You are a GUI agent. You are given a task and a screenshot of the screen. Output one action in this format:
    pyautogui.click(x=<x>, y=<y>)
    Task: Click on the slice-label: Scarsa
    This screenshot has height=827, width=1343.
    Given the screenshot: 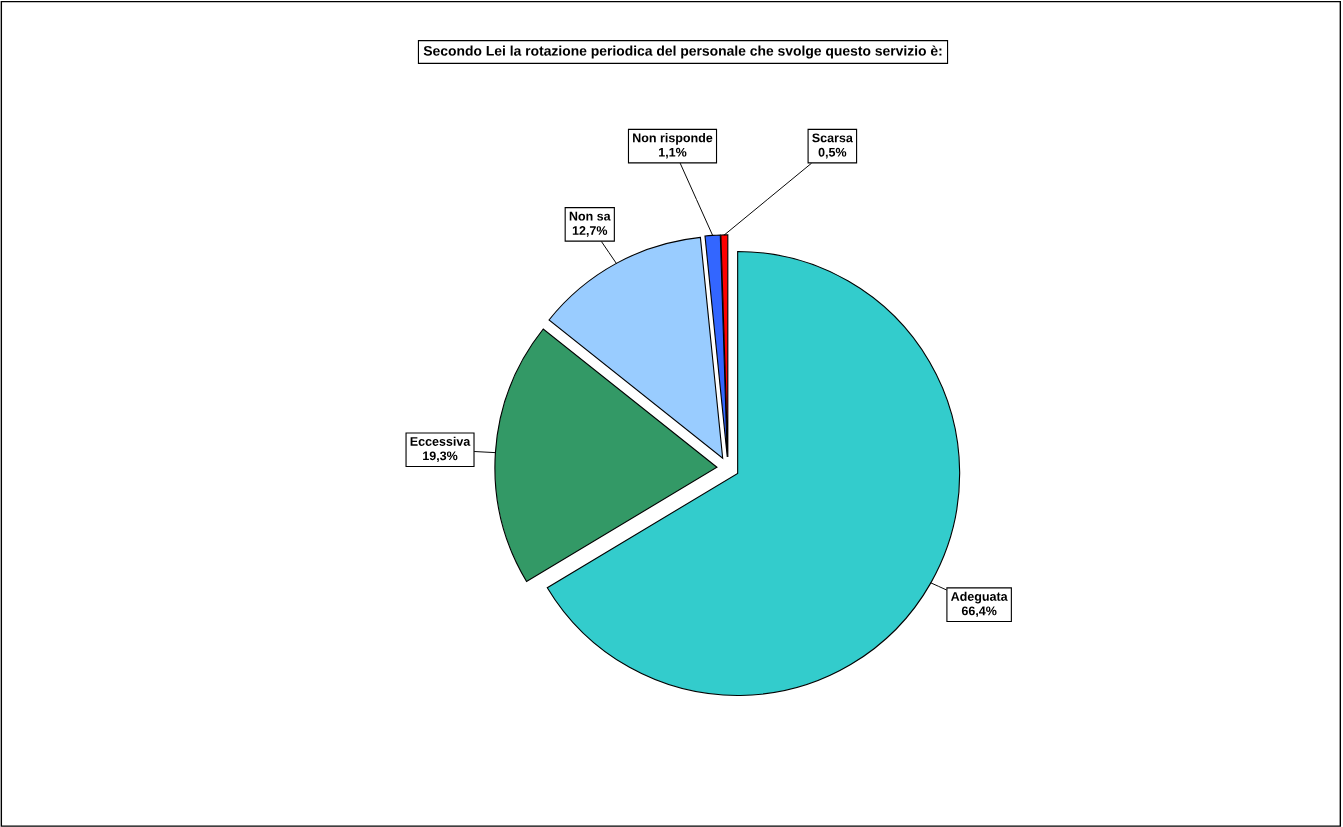 What is the action you would take?
    pyautogui.click(x=832, y=138)
    